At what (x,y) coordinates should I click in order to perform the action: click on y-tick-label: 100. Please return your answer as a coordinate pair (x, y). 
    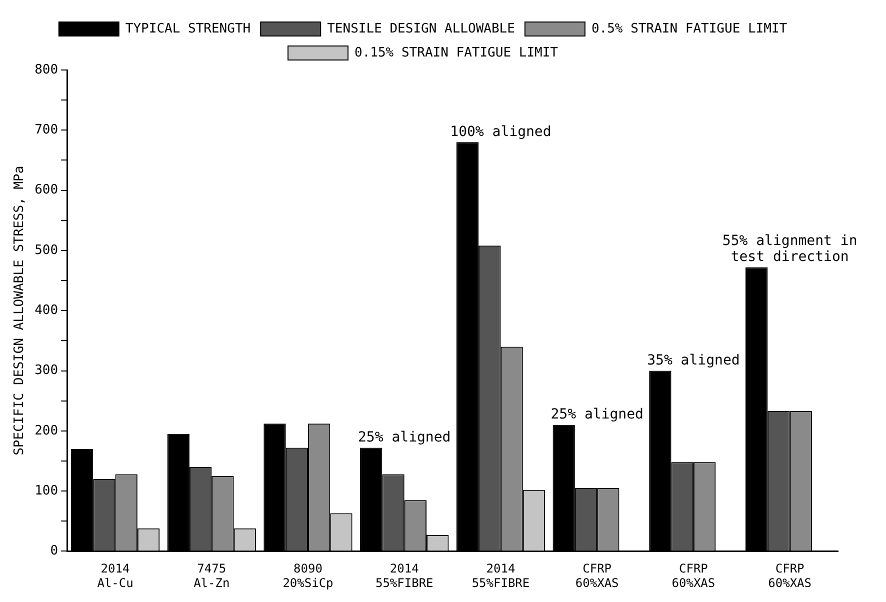
    Looking at the image, I should click on (46, 490).